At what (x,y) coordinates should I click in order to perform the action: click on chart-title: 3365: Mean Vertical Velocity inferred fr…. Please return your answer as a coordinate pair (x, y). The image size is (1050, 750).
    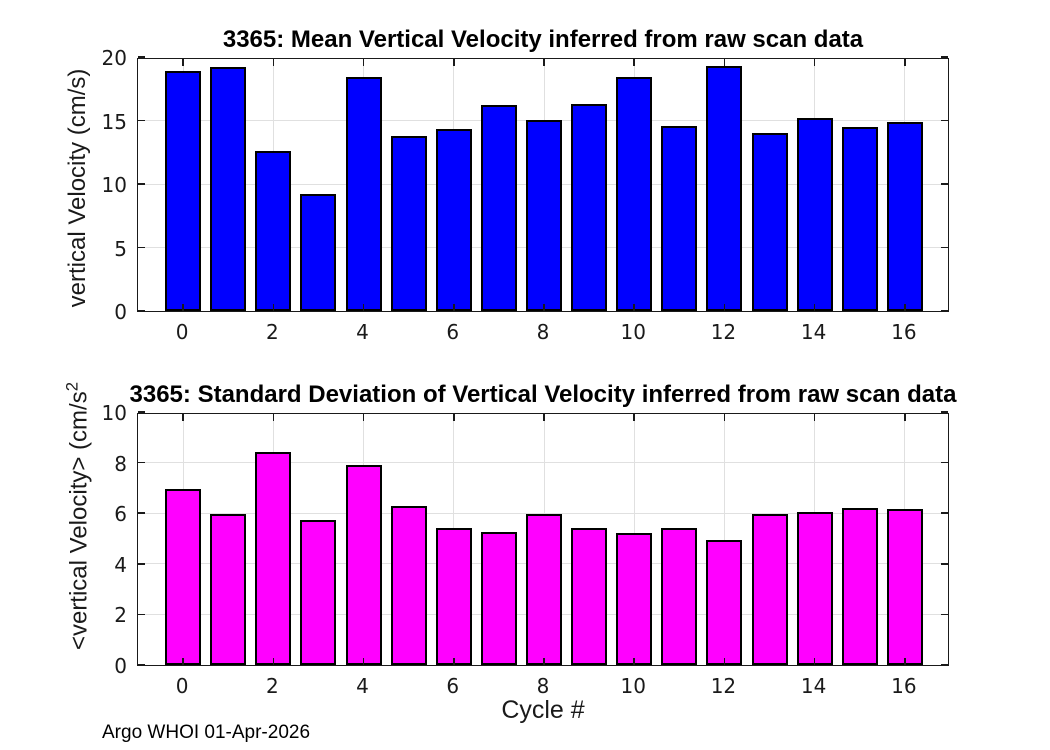
    Looking at the image, I should click on (543, 39).